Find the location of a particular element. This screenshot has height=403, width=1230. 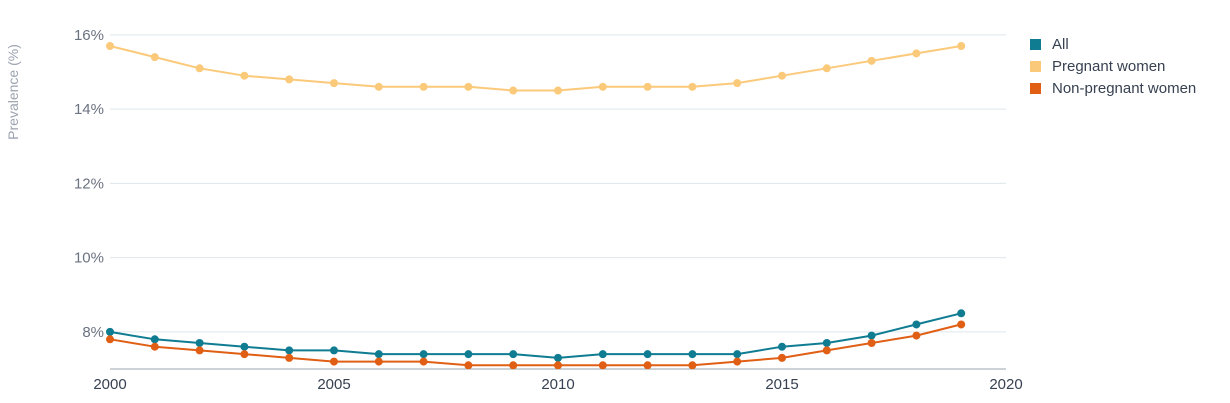

x-tick-label: 2015 is located at coordinates (781, 384).